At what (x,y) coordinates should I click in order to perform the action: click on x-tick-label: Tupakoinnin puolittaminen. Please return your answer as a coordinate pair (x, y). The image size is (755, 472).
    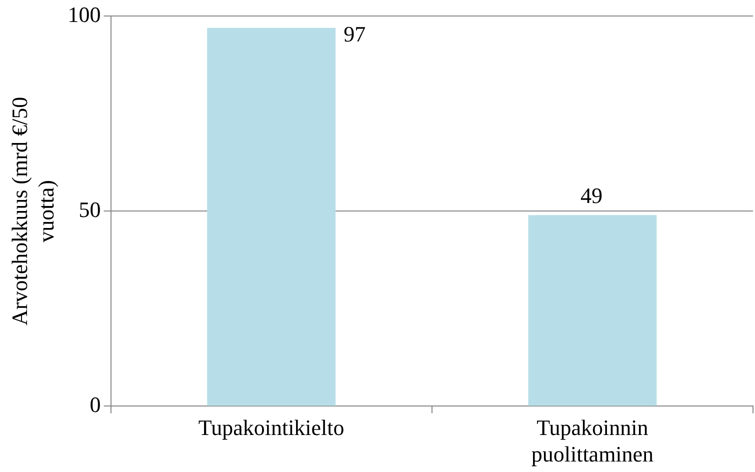
    Looking at the image, I should click on (592, 441).